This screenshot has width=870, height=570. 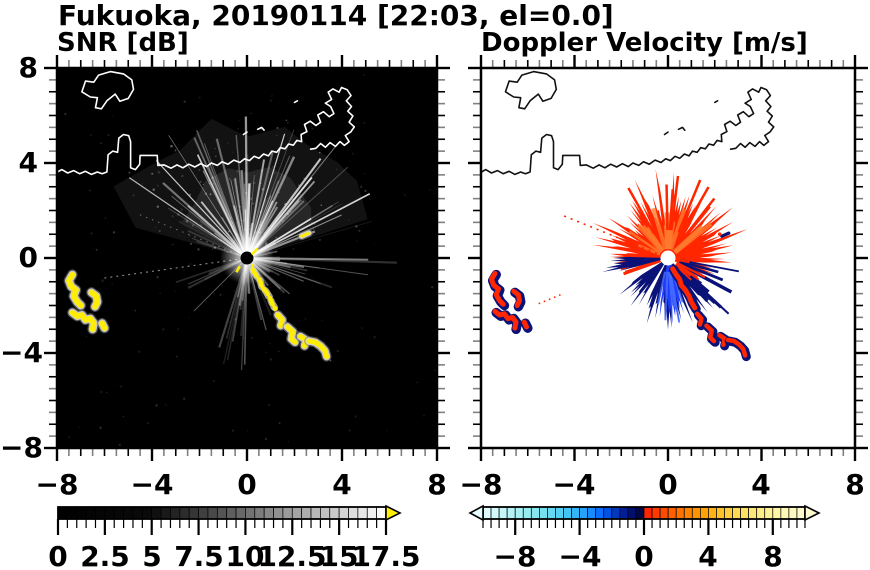 What do you see at coordinates (58, 555) in the screenshot?
I see `snr-cb-tick-label: 0` at bounding box center [58, 555].